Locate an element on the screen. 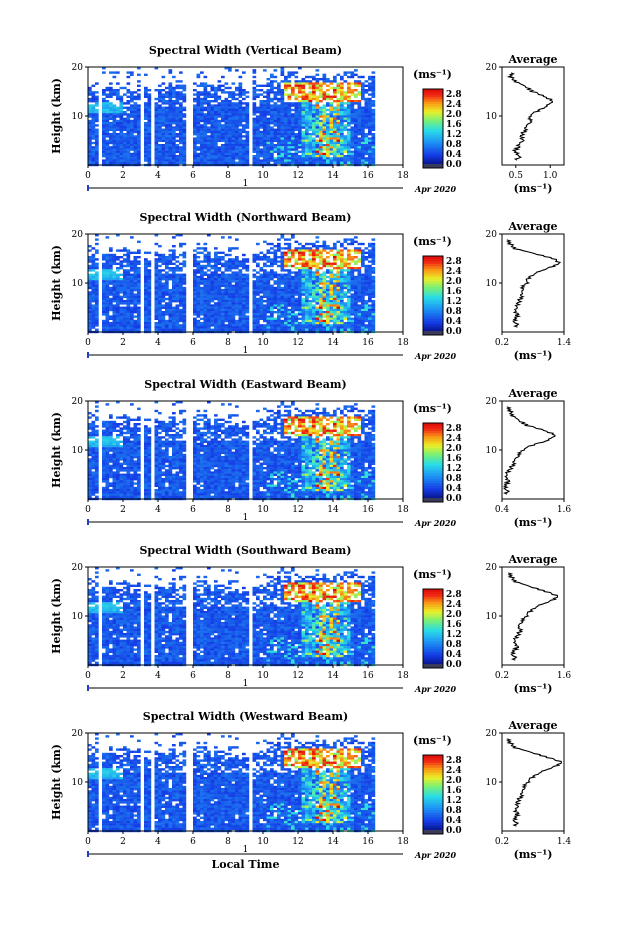  panel-title: Spectral Width (Northward Beam) is located at coordinates (246, 217).